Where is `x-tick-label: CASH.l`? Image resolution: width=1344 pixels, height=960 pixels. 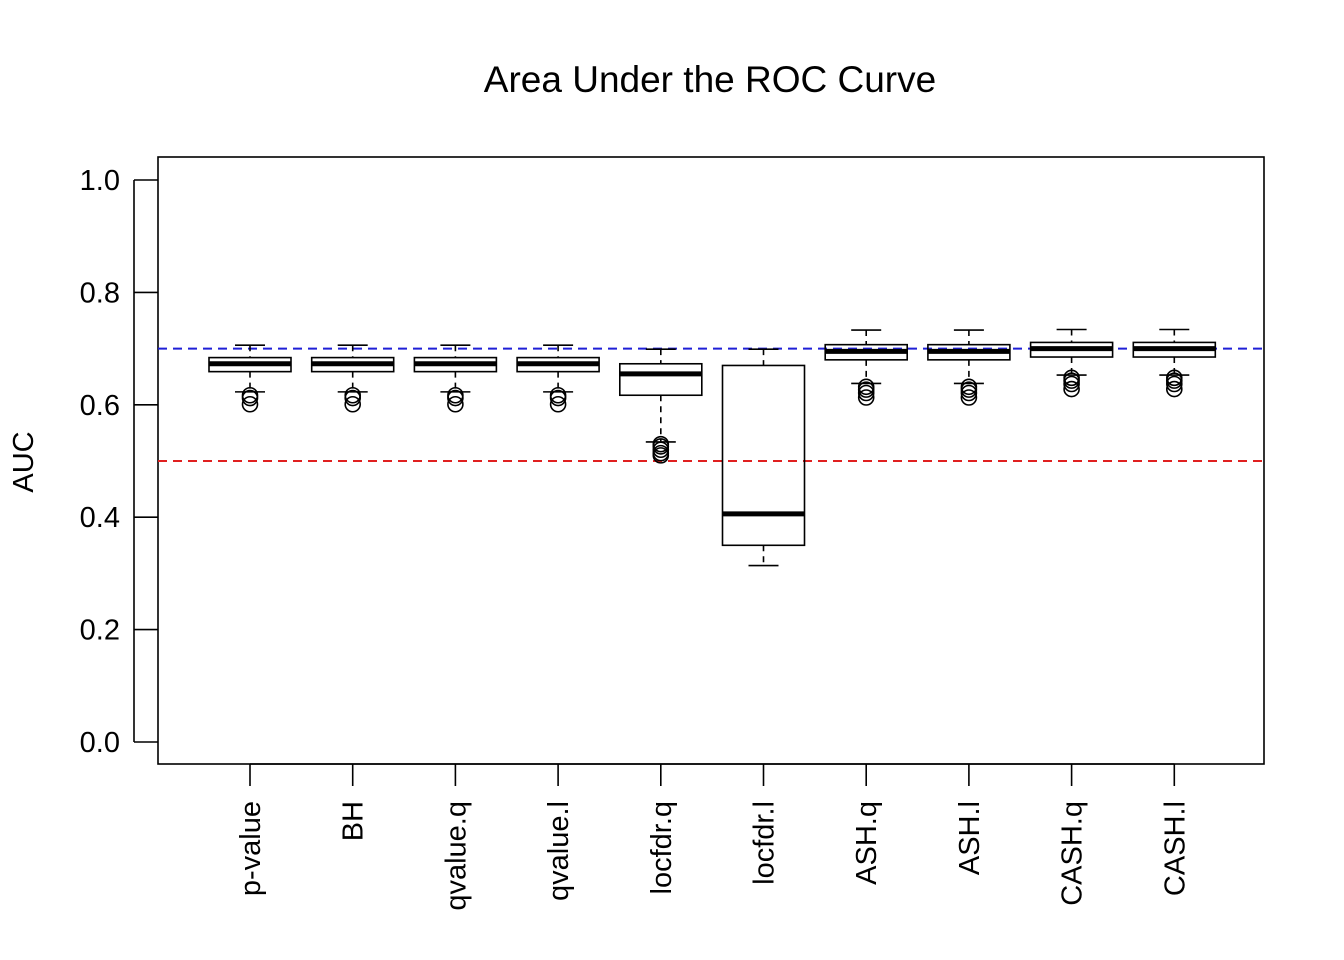 x-tick-label: CASH.l is located at coordinates (1175, 848).